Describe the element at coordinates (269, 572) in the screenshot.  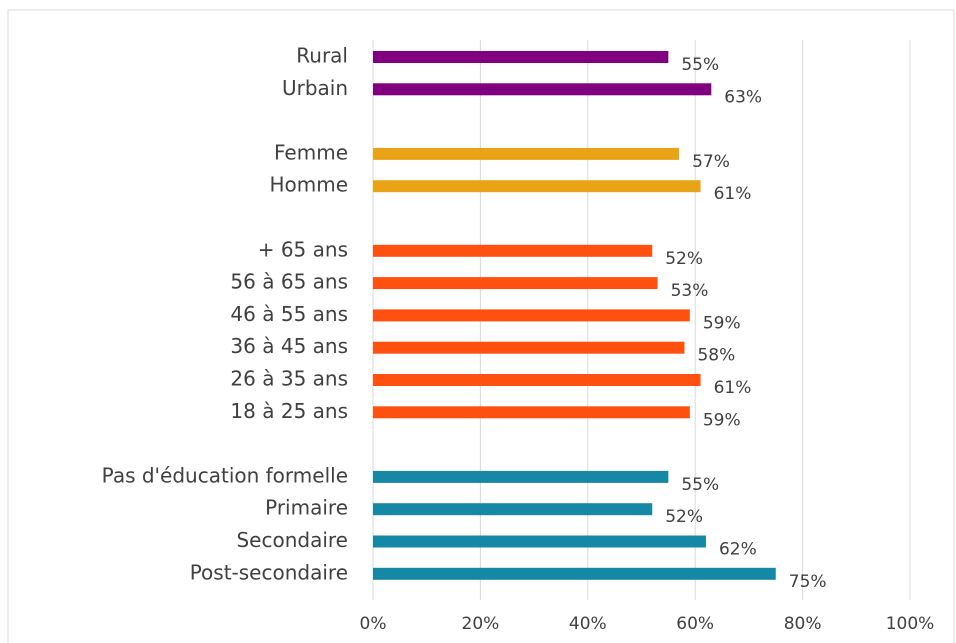
I see `y-tick-label: Post-secondaire` at that location.